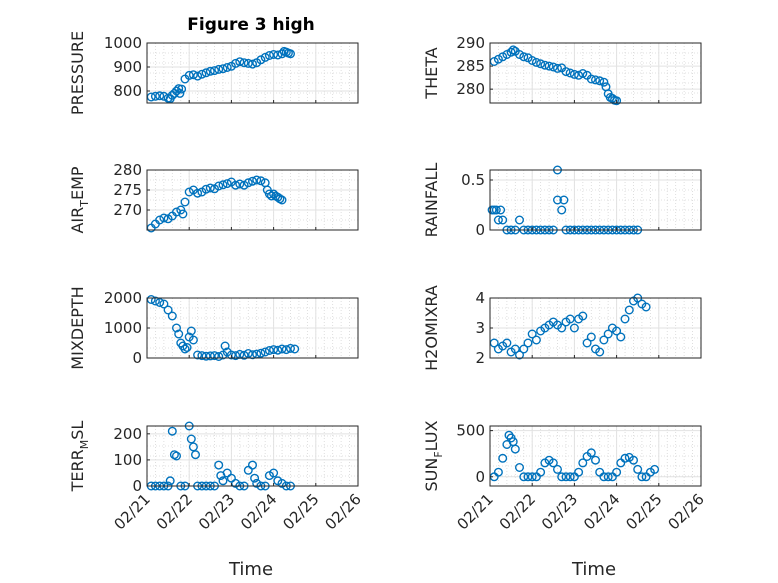 This screenshot has height=583, width=778. I want to click on subplot-rainfall: 0 0.5 RAINFALL, so click(562, 201).